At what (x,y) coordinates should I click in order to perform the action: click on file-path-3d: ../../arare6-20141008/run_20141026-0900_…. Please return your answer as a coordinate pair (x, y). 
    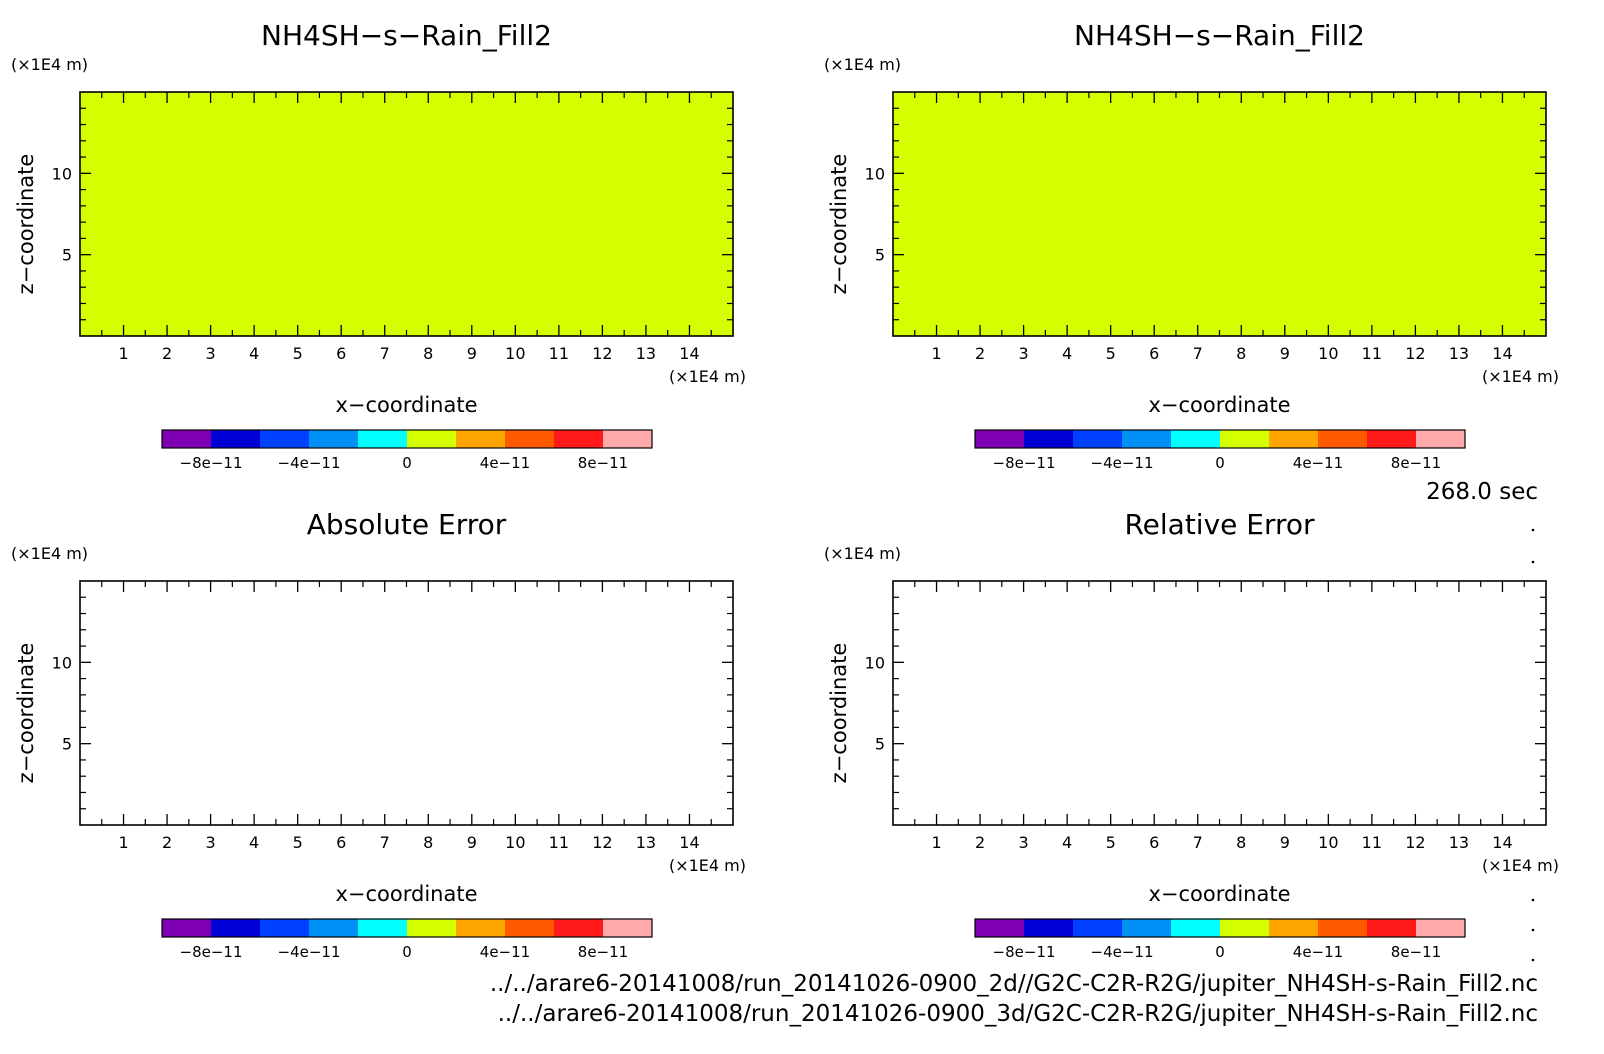
    Looking at the image, I should click on (1018, 1014).